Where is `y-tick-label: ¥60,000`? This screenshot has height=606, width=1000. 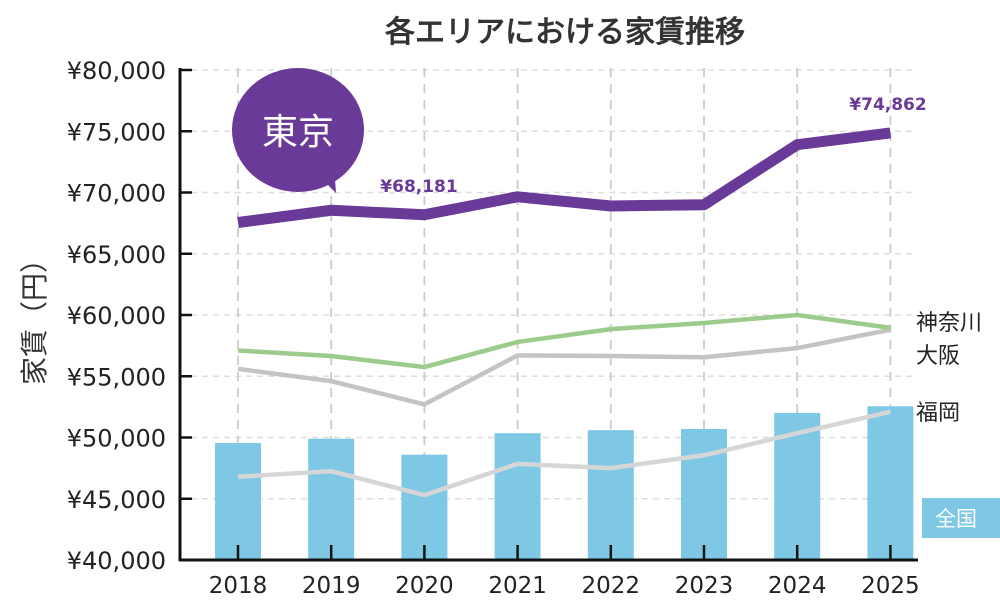 y-tick-label: ¥60,000 is located at coordinates (116, 316).